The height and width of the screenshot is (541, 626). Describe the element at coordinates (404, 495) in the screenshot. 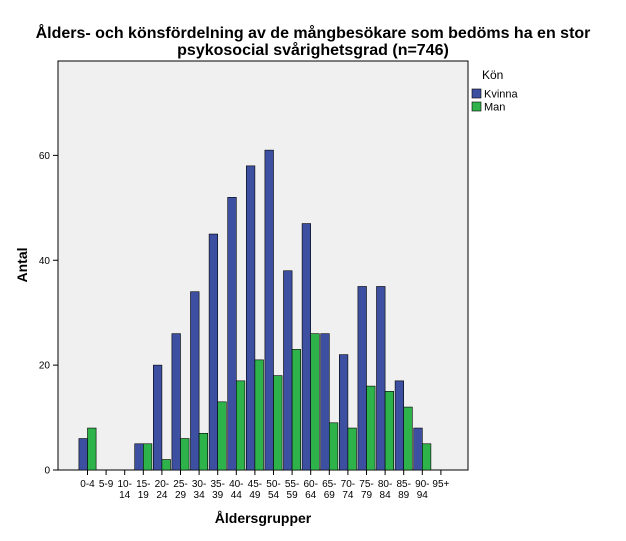

I see `x-tick-label: 89` at that location.